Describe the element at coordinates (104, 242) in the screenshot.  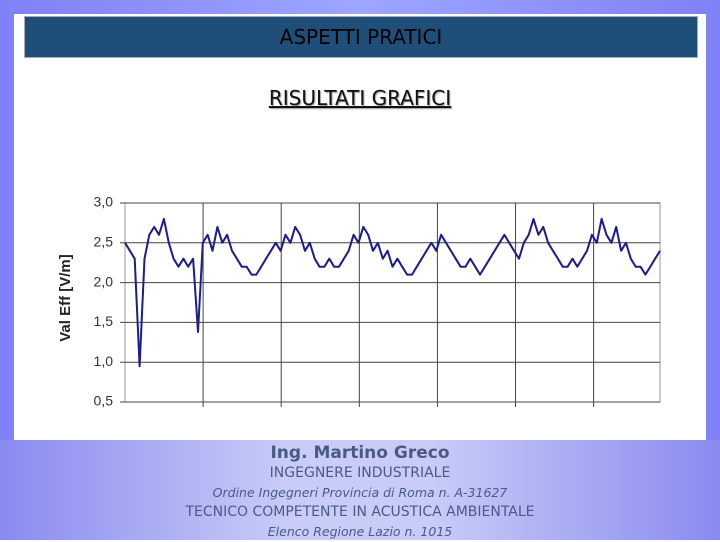
I see `y-tick-label: 2,5` at that location.